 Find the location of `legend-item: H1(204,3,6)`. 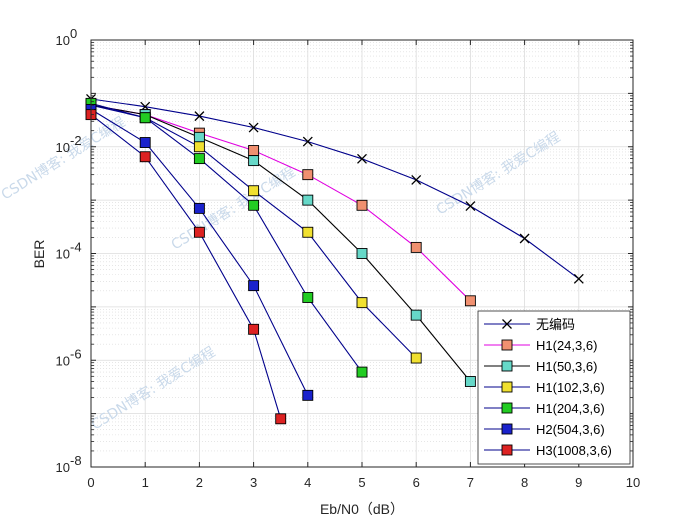

legend-item: H1(204,3,6) is located at coordinates (544, 408).